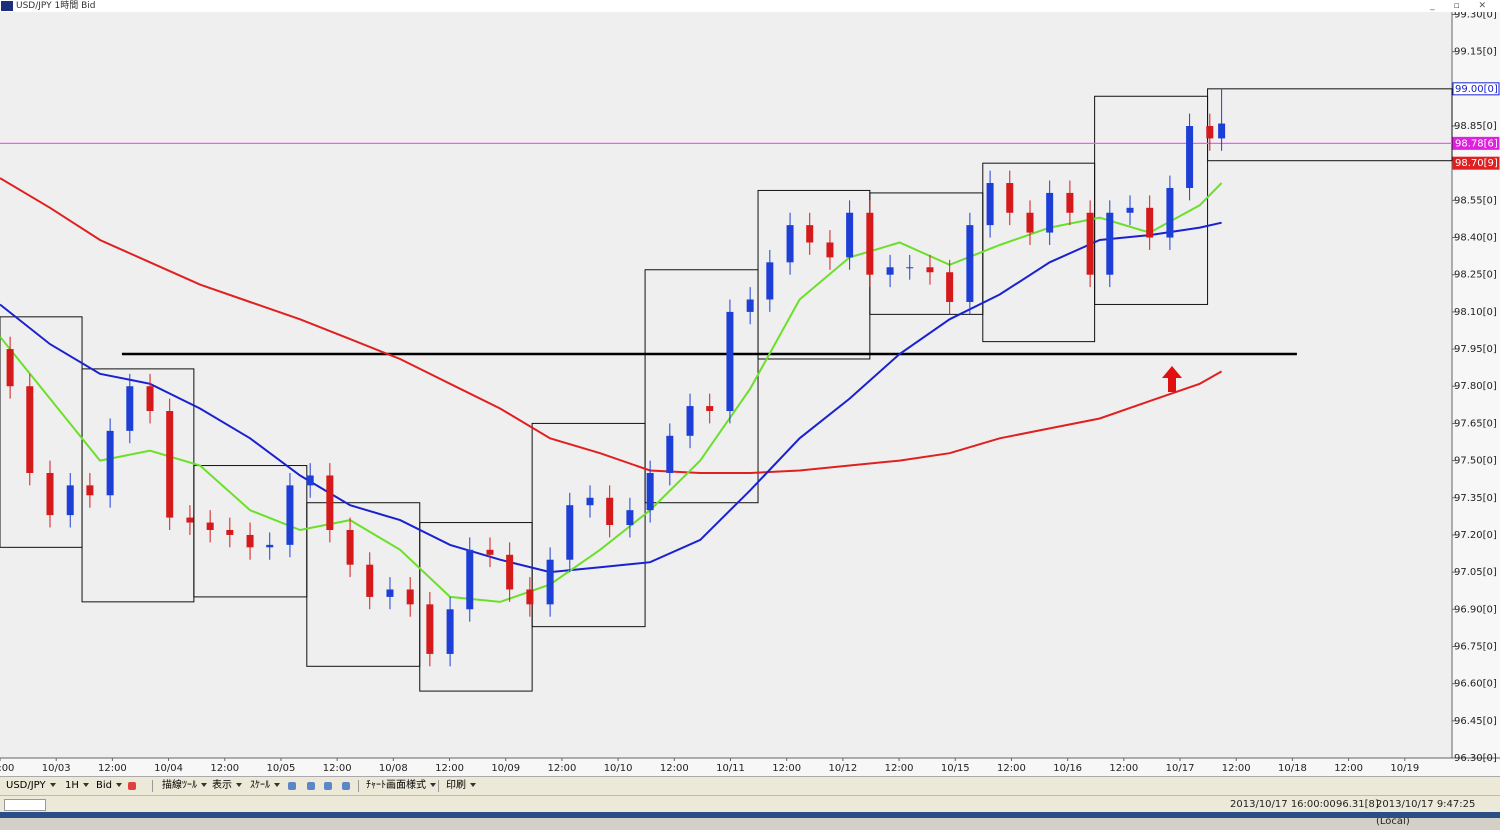 This screenshot has height=830, width=1500. What do you see at coordinates (25, 805) in the screenshot?
I see `scrollbar` at bounding box center [25, 805].